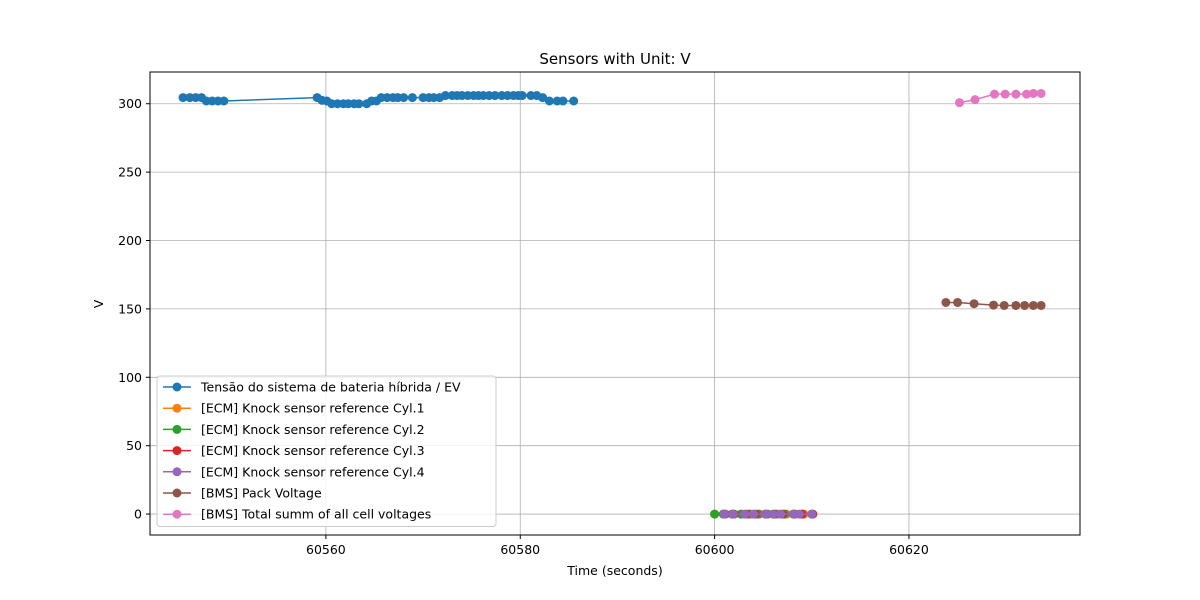 The height and width of the screenshot is (600, 1200). What do you see at coordinates (313, 429) in the screenshot?
I see `legend-label: [ECM] Knock sensor reference Cyl.2` at bounding box center [313, 429].